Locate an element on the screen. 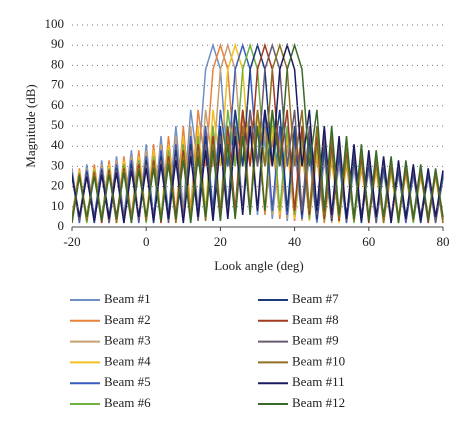 The width and height of the screenshot is (474, 423). x-axis-label: Look angle (deg) is located at coordinates (259, 265).